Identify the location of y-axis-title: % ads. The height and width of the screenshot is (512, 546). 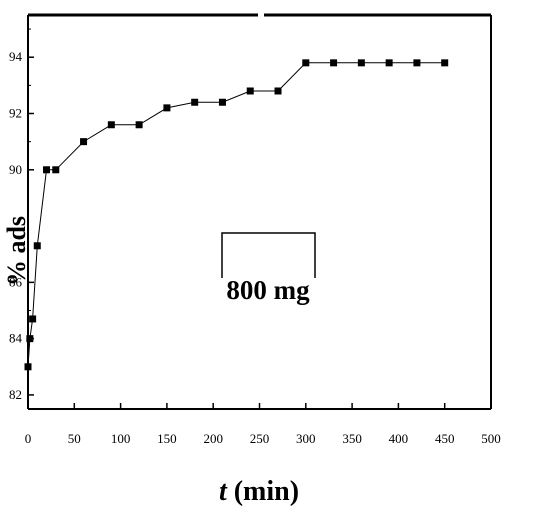
(16, 251).